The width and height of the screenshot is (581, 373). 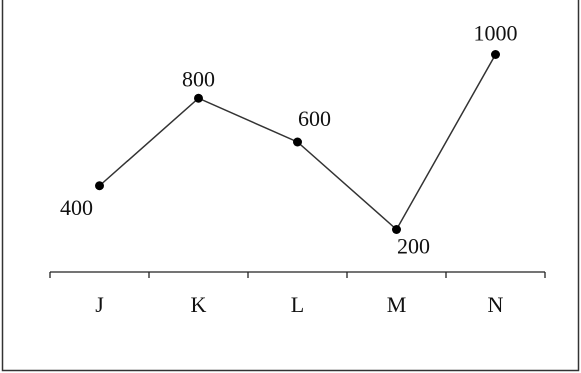 What do you see at coordinates (314, 118) in the screenshot?
I see `data-label-l: 600` at bounding box center [314, 118].